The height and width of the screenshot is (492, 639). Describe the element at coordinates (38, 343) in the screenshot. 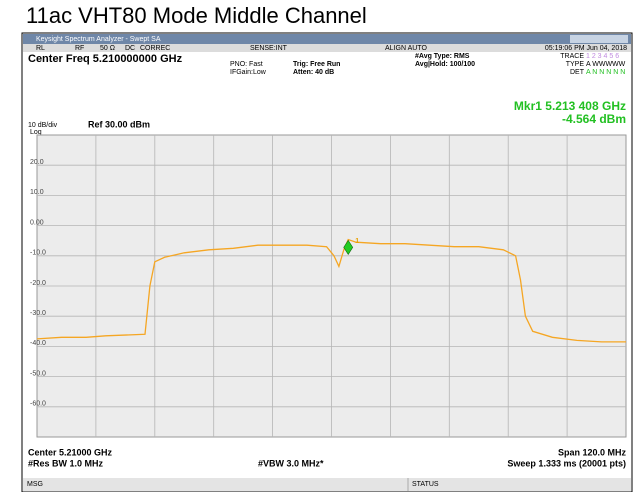

I see `y-tick-label: -40.0` at that location.